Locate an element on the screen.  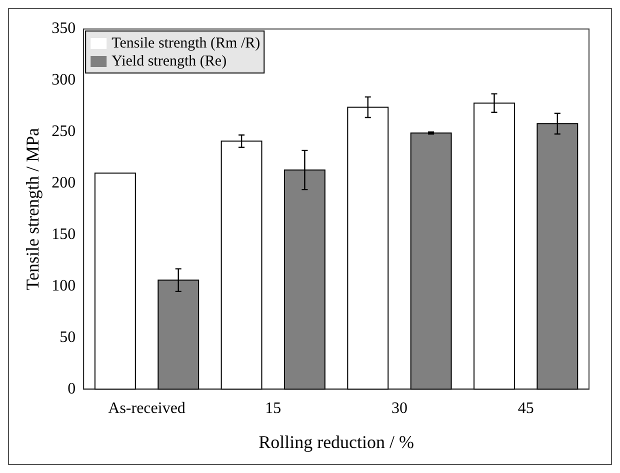
x-tick-label: 30 is located at coordinates (399, 409).